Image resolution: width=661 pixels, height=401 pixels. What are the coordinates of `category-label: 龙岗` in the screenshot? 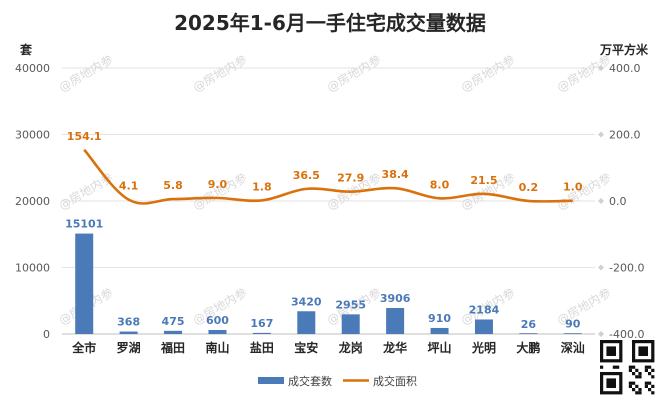 It's located at (351, 347).